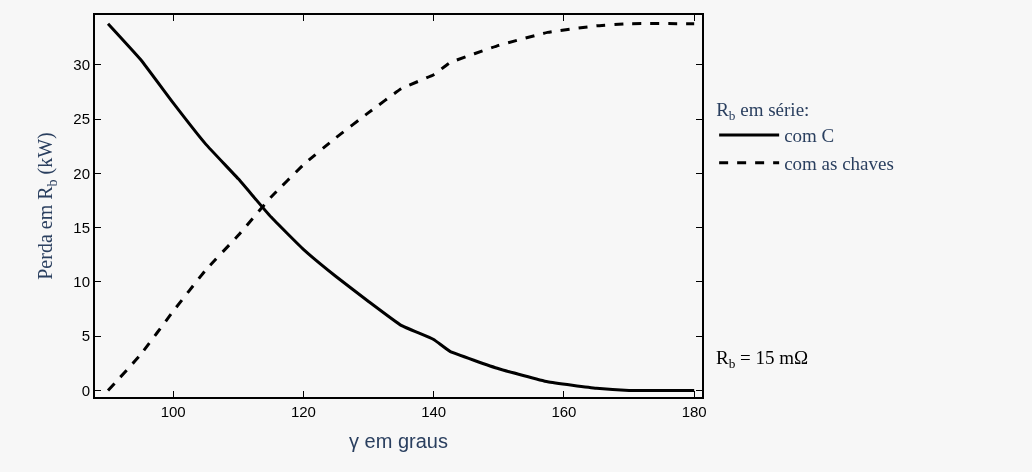 This screenshot has width=1032, height=472. I want to click on legend-label: com C, so click(809, 136).